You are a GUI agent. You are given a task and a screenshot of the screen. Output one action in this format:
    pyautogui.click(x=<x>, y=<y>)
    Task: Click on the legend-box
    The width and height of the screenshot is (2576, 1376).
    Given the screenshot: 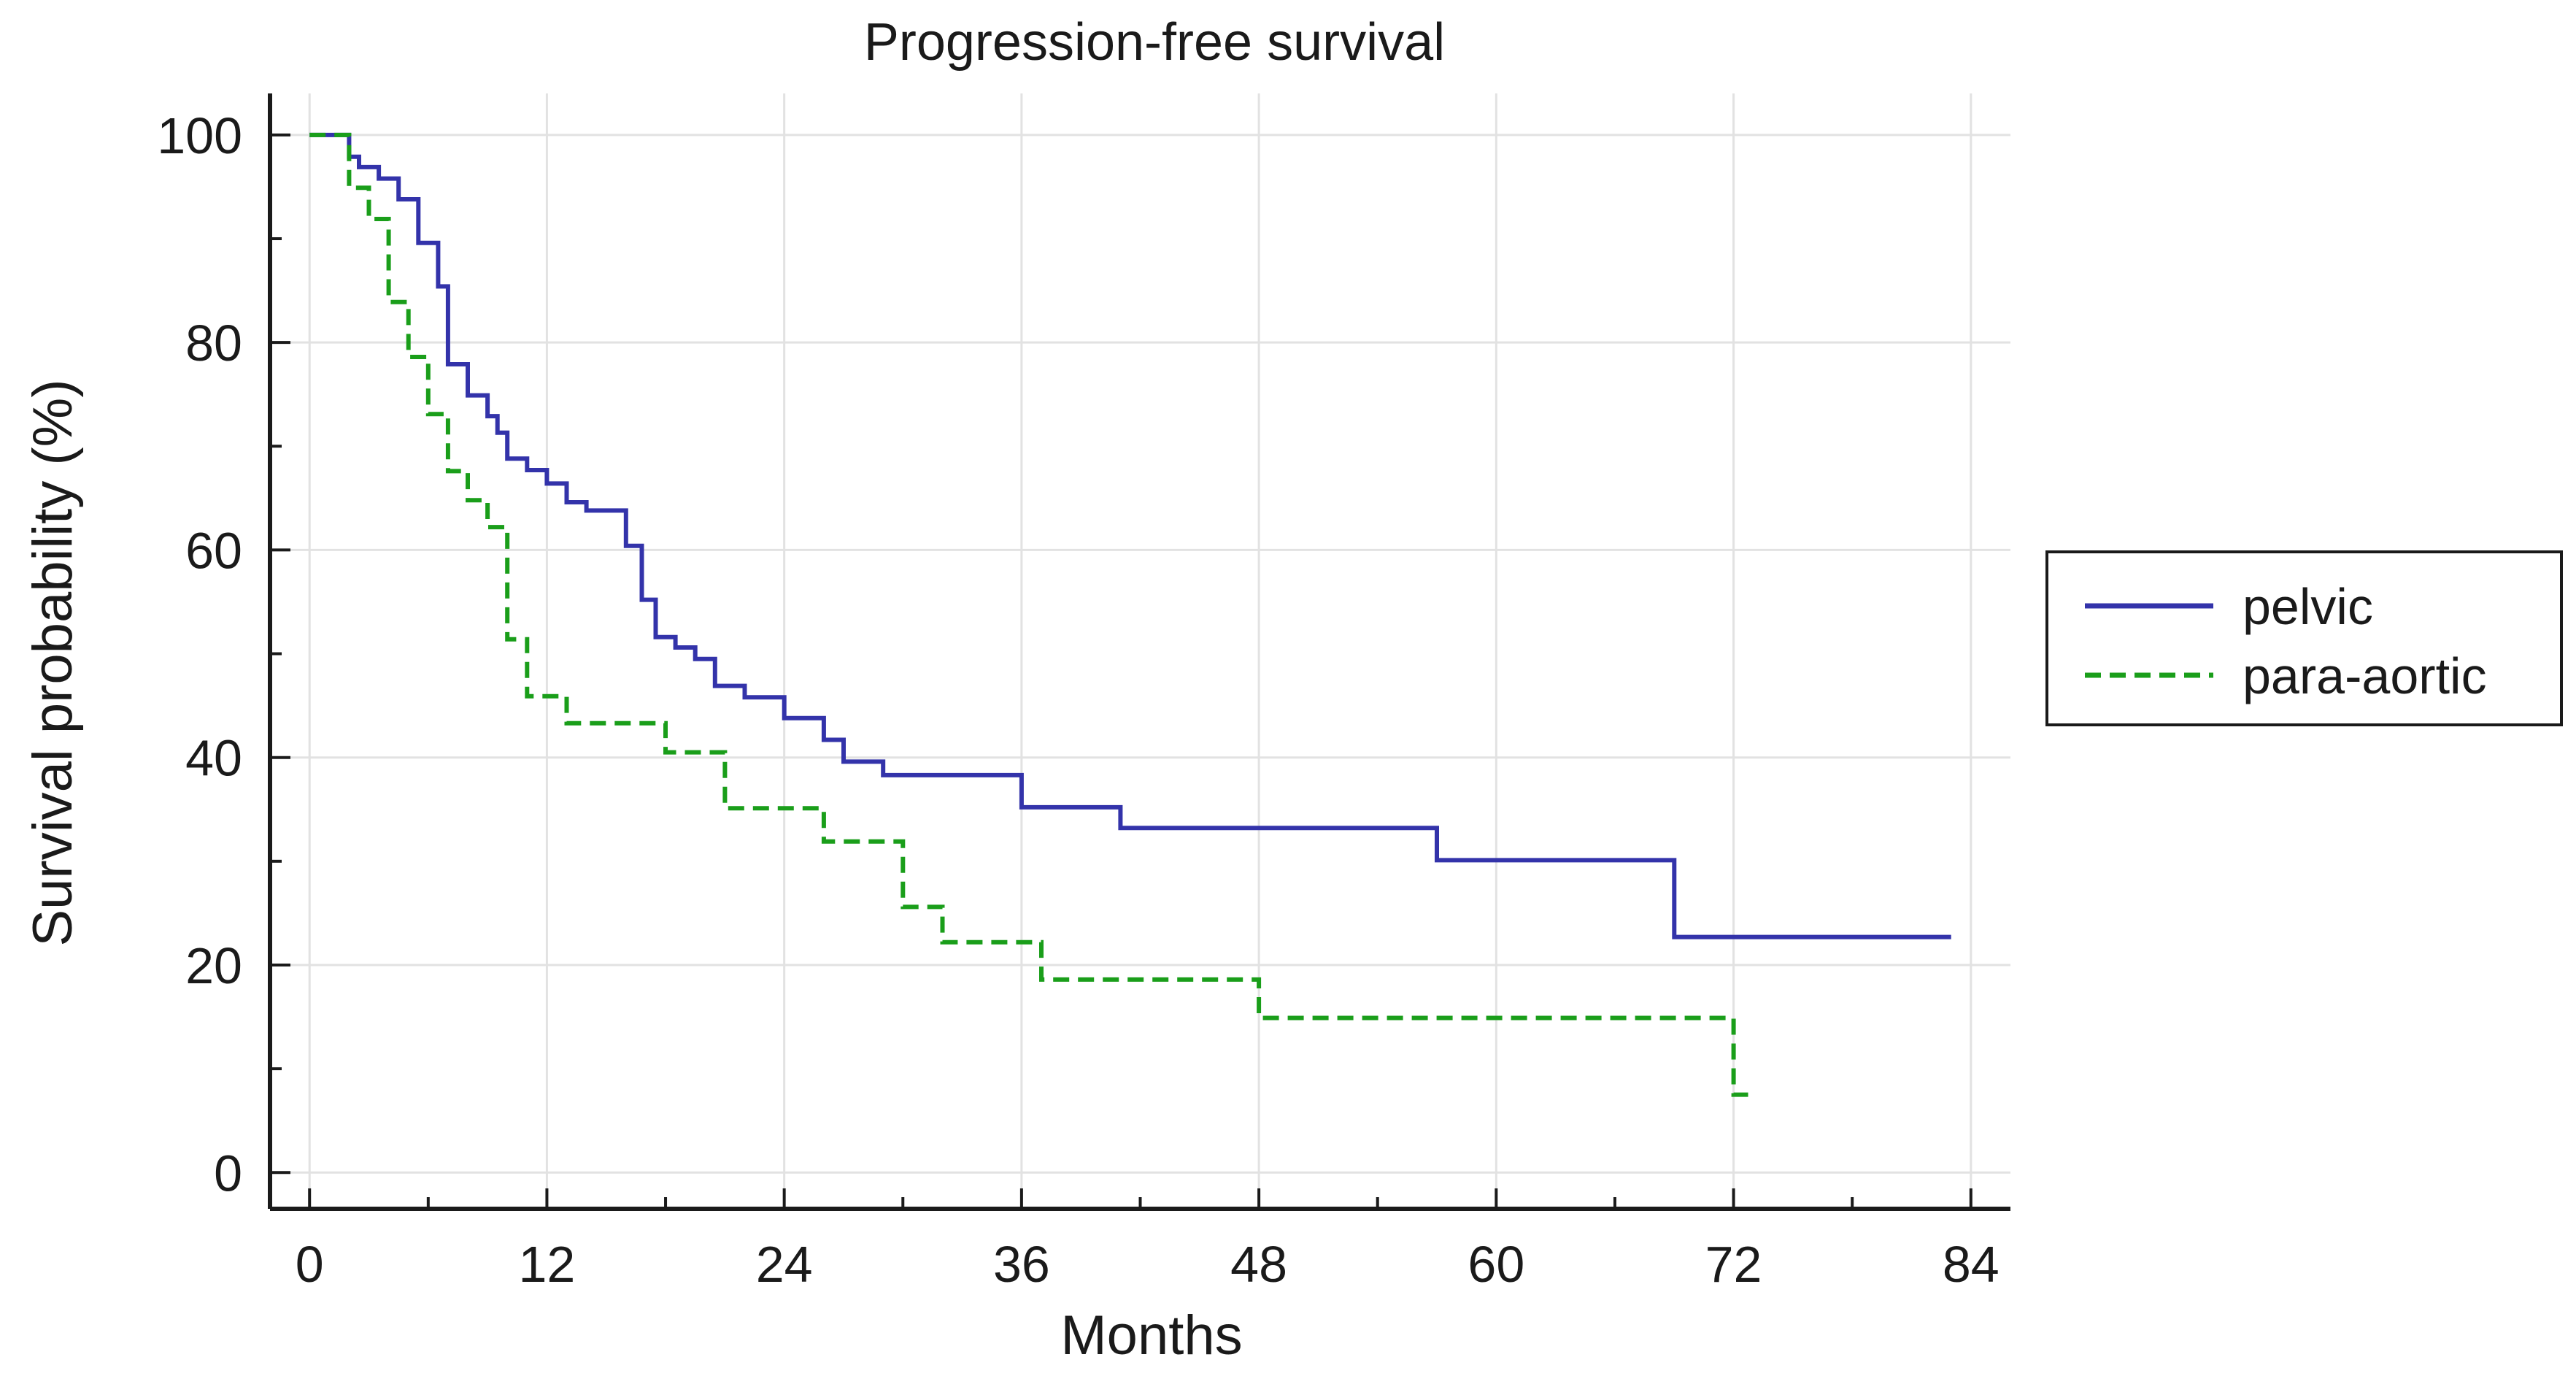 What is the action you would take?
    pyautogui.click(x=2304, y=638)
    